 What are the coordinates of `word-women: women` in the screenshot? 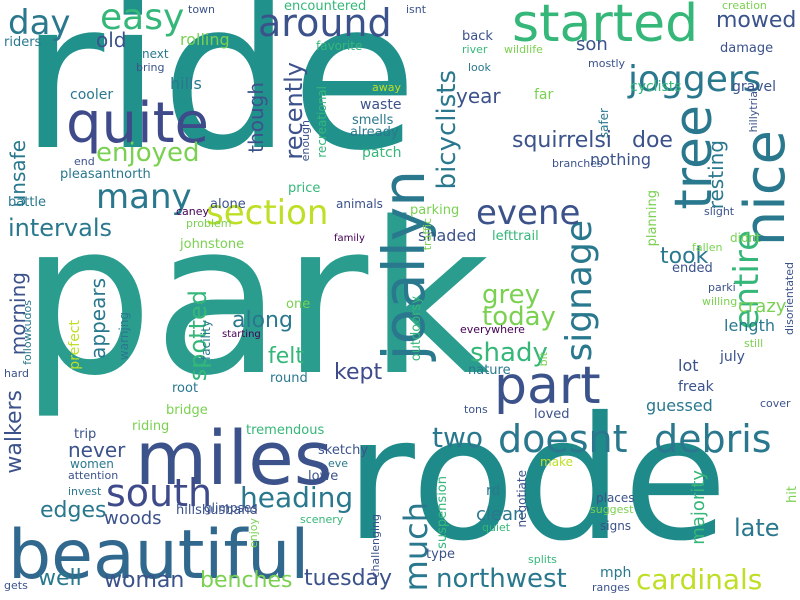 It's located at (92, 464).